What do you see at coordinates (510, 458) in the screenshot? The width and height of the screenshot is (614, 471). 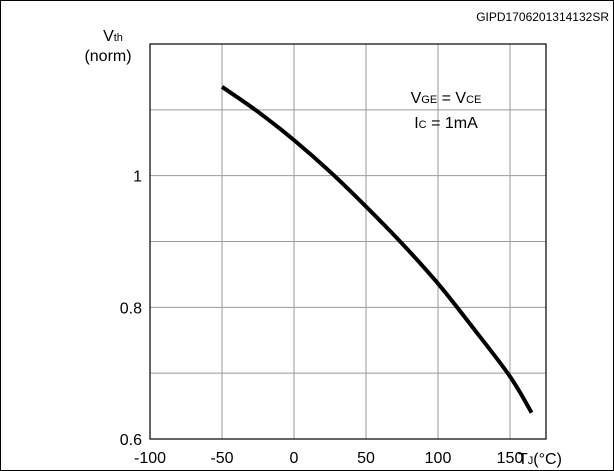 I see `x-tick-label: 150` at bounding box center [510, 458].